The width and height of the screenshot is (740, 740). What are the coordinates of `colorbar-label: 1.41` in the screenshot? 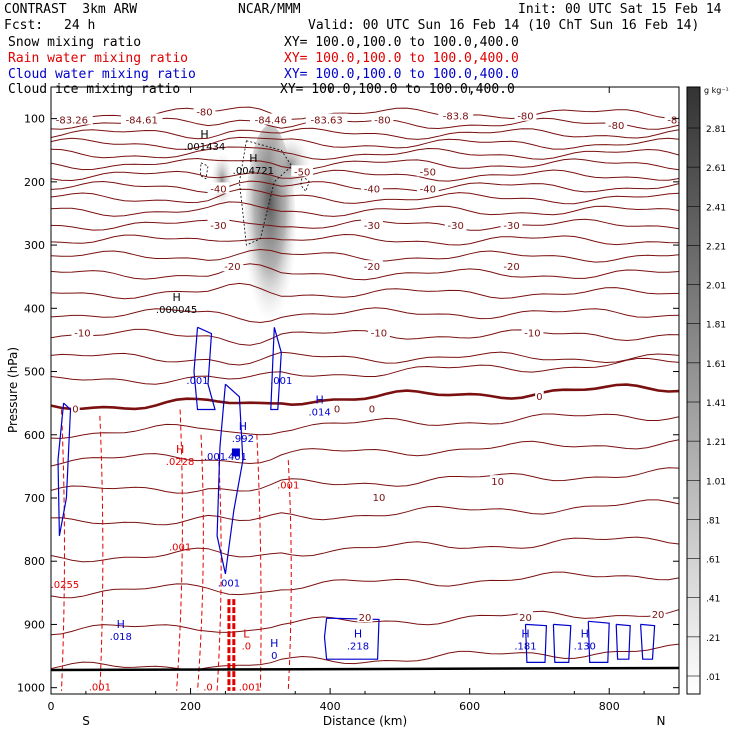 It's located at (716, 404).